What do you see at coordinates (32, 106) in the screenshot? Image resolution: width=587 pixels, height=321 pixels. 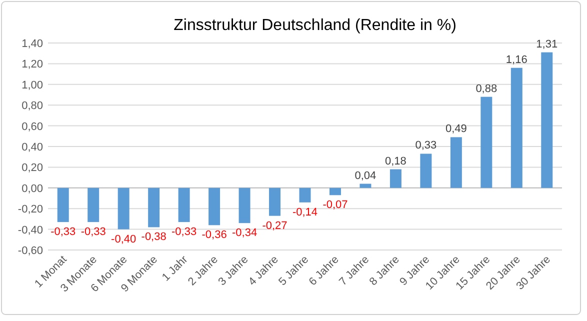 I see `y-tick-label: 0,80` at bounding box center [32, 106].